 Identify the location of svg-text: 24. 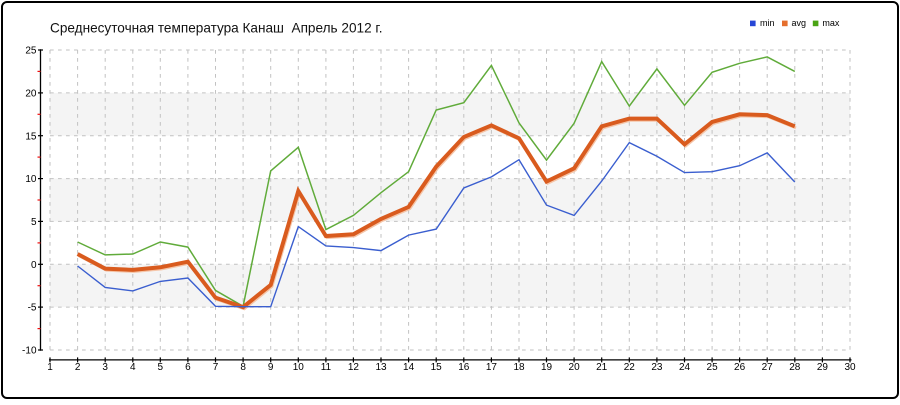
(685, 367).